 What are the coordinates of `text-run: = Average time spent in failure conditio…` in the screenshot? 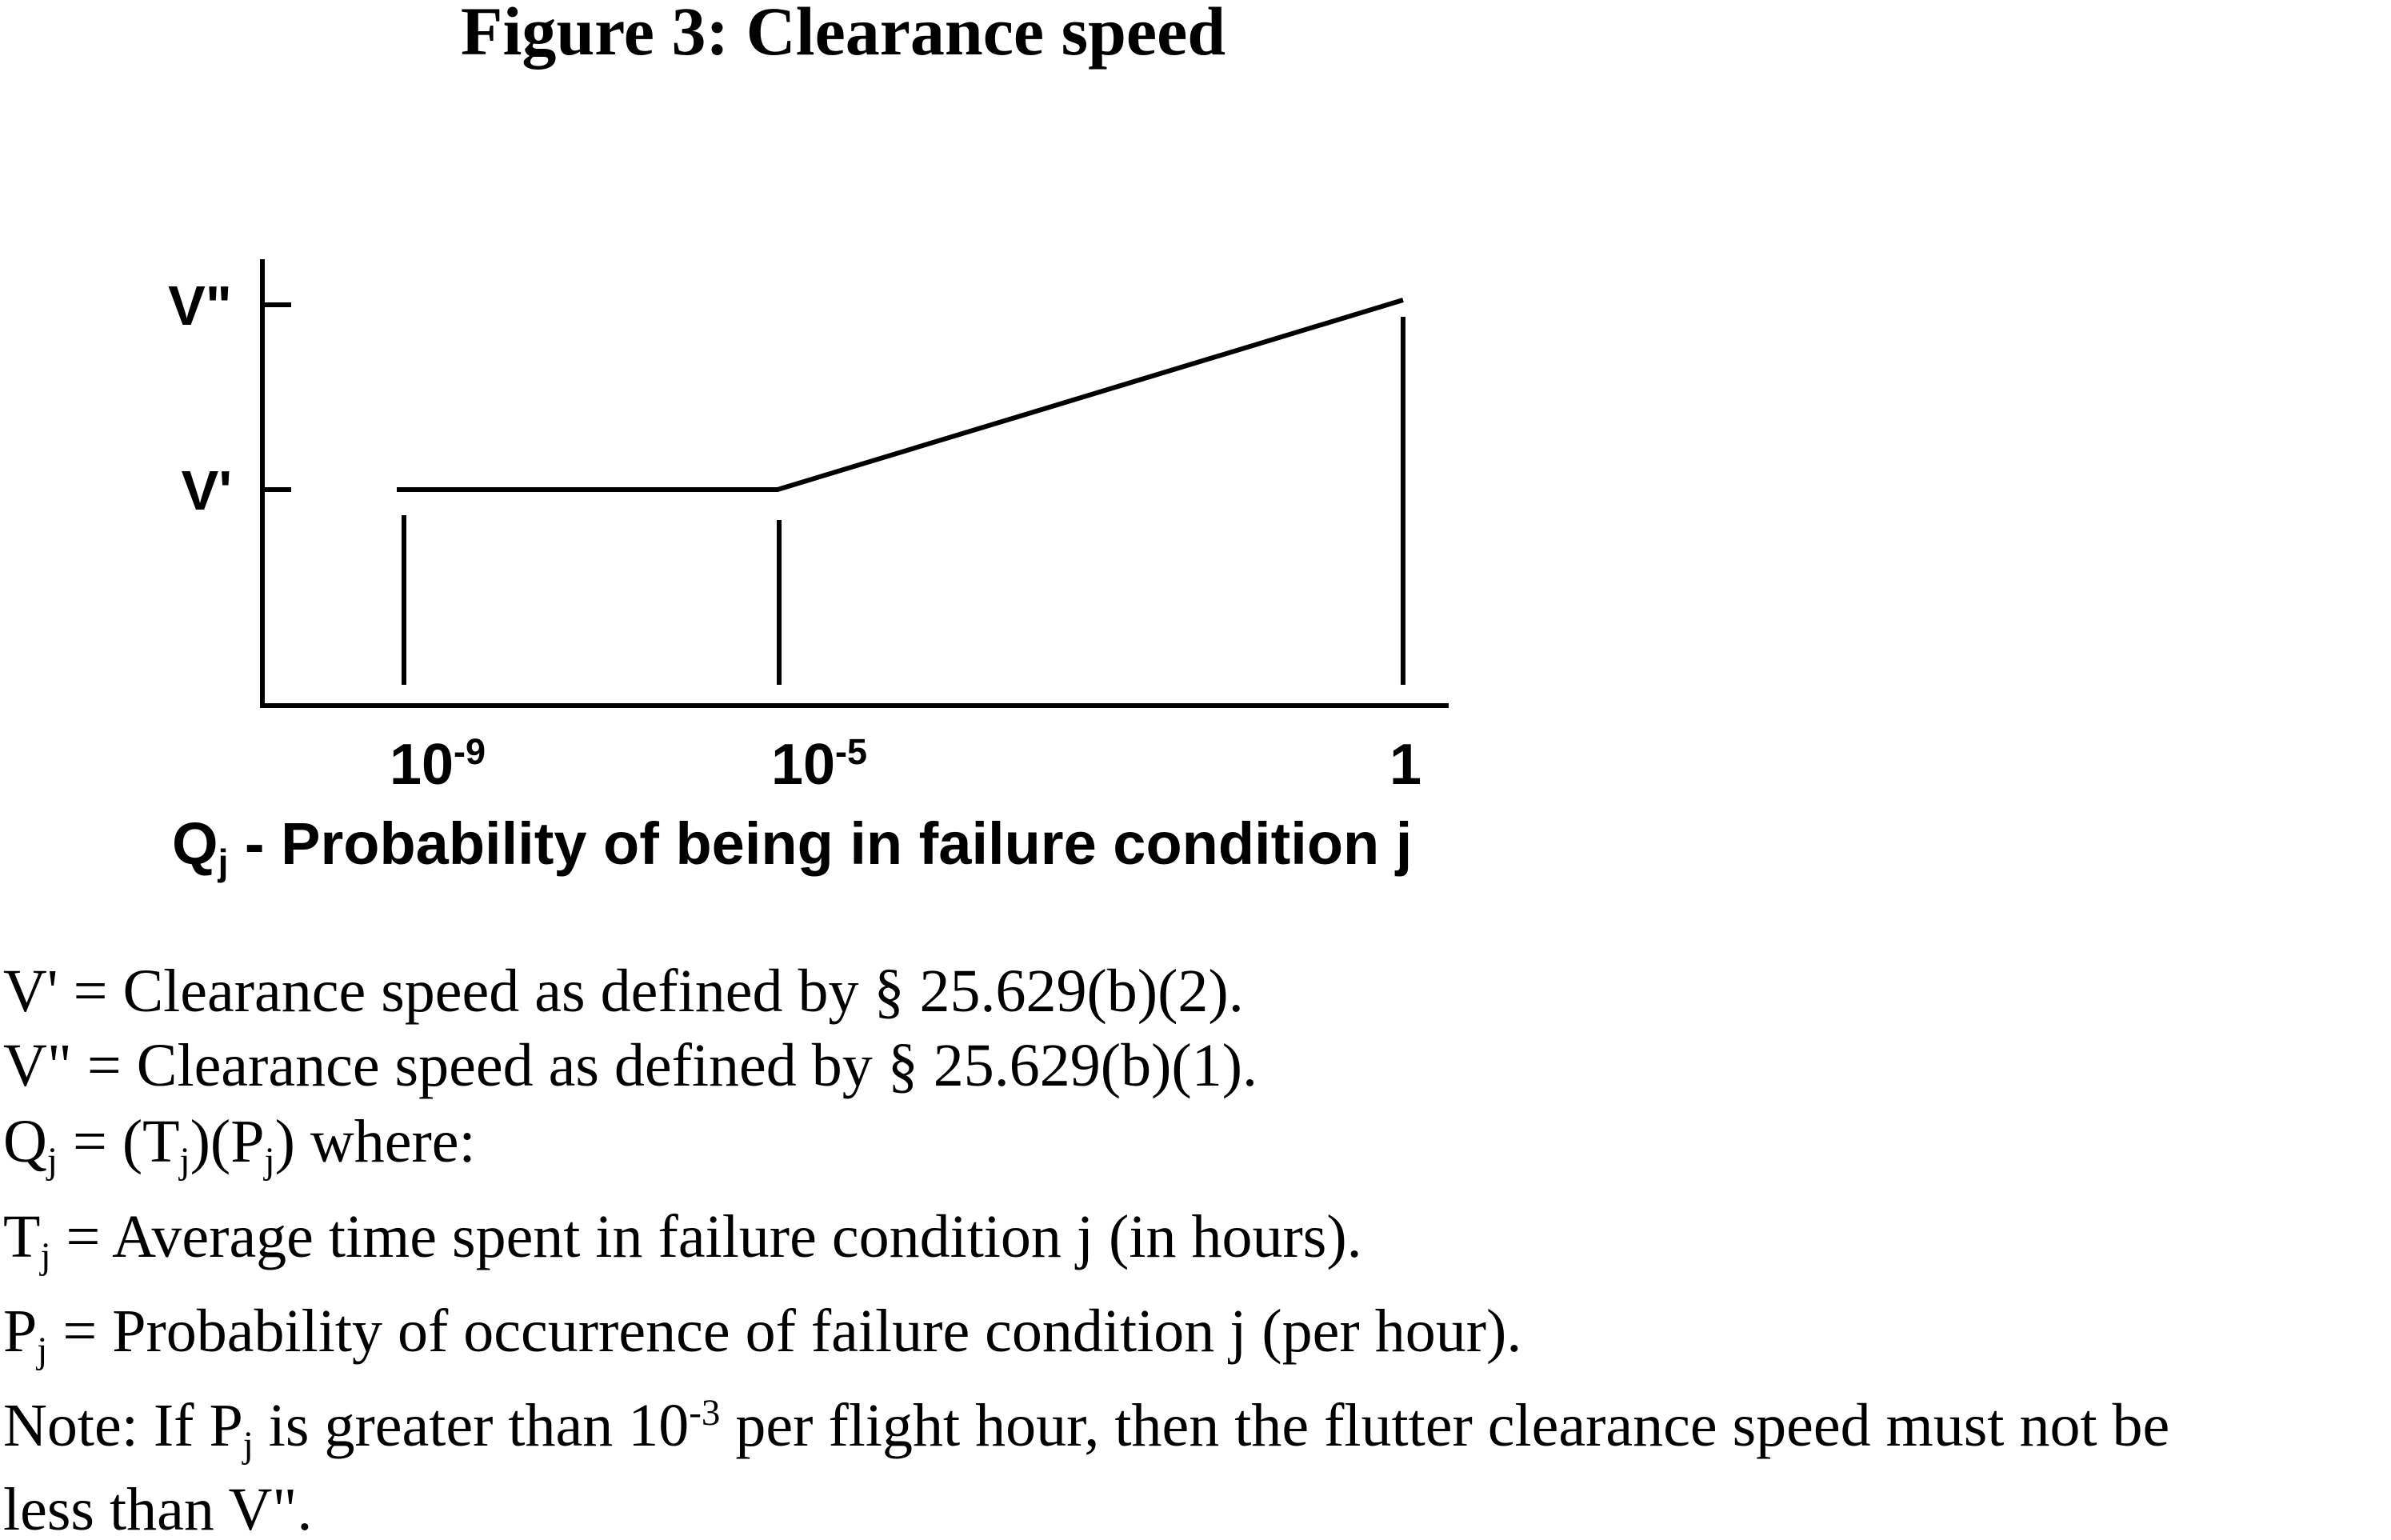 It's located at (706, 1236).